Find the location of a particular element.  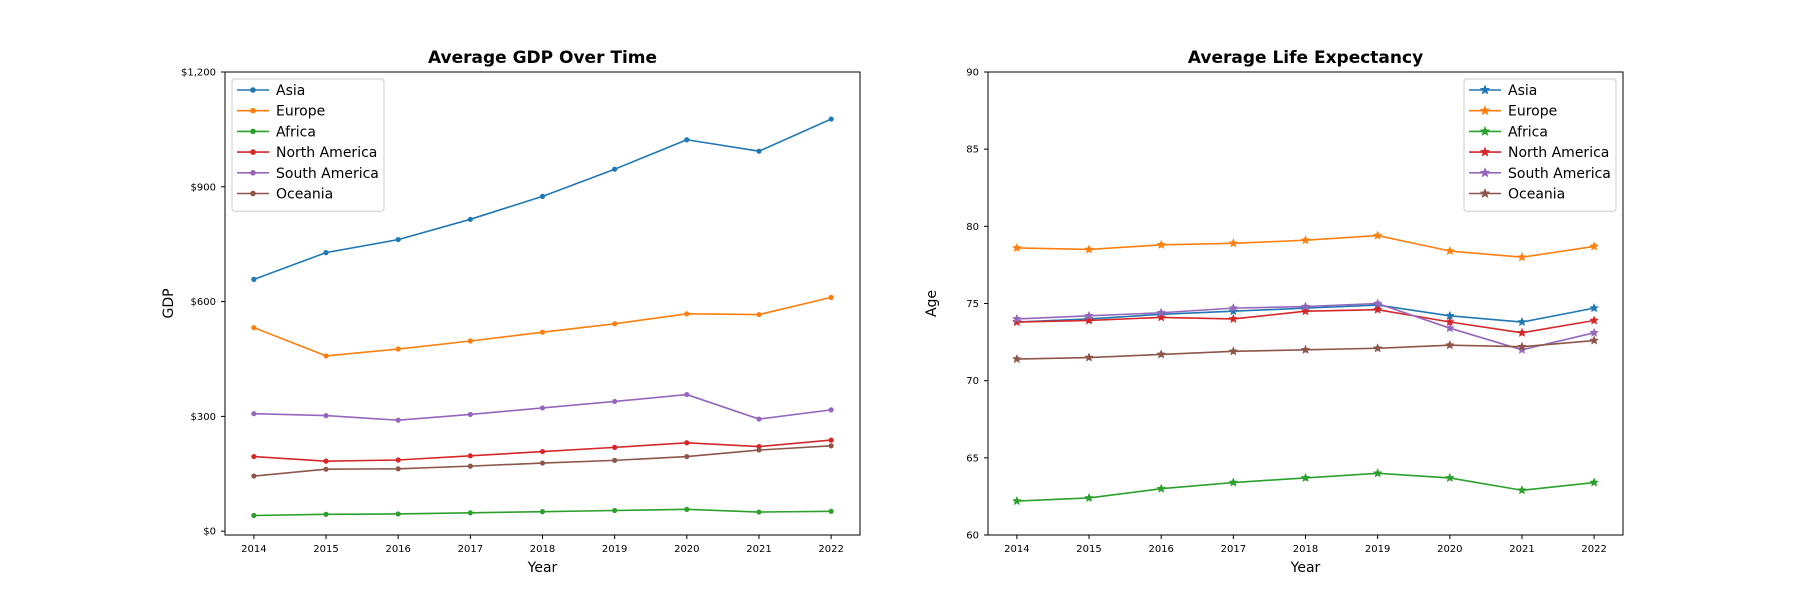

x-tick-label: 2022 is located at coordinates (830, 549).